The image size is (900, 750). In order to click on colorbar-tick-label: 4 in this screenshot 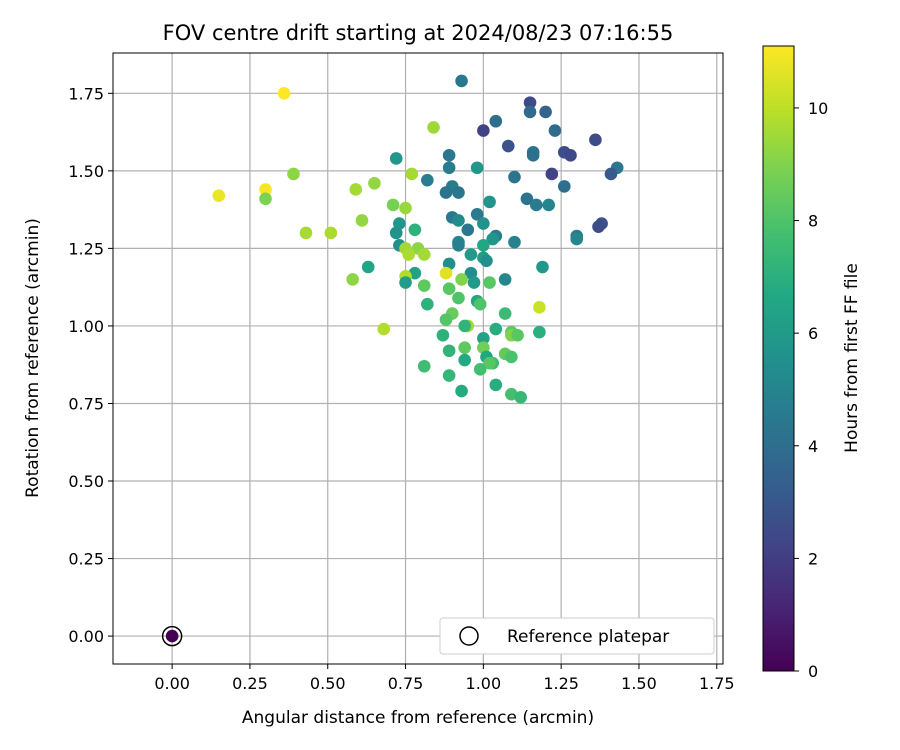, I will do `click(813, 446)`.